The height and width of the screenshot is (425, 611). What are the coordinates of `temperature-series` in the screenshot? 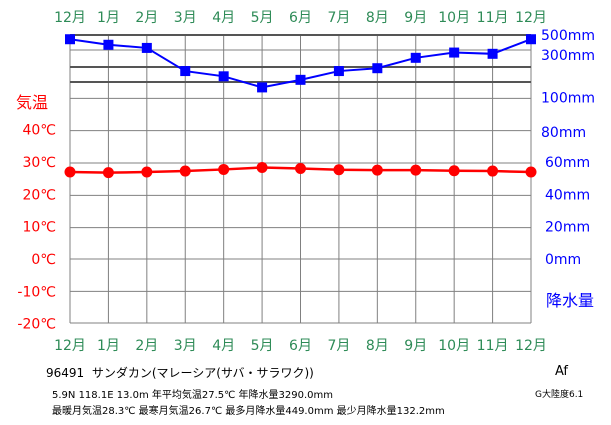 It's located at (300, 170).